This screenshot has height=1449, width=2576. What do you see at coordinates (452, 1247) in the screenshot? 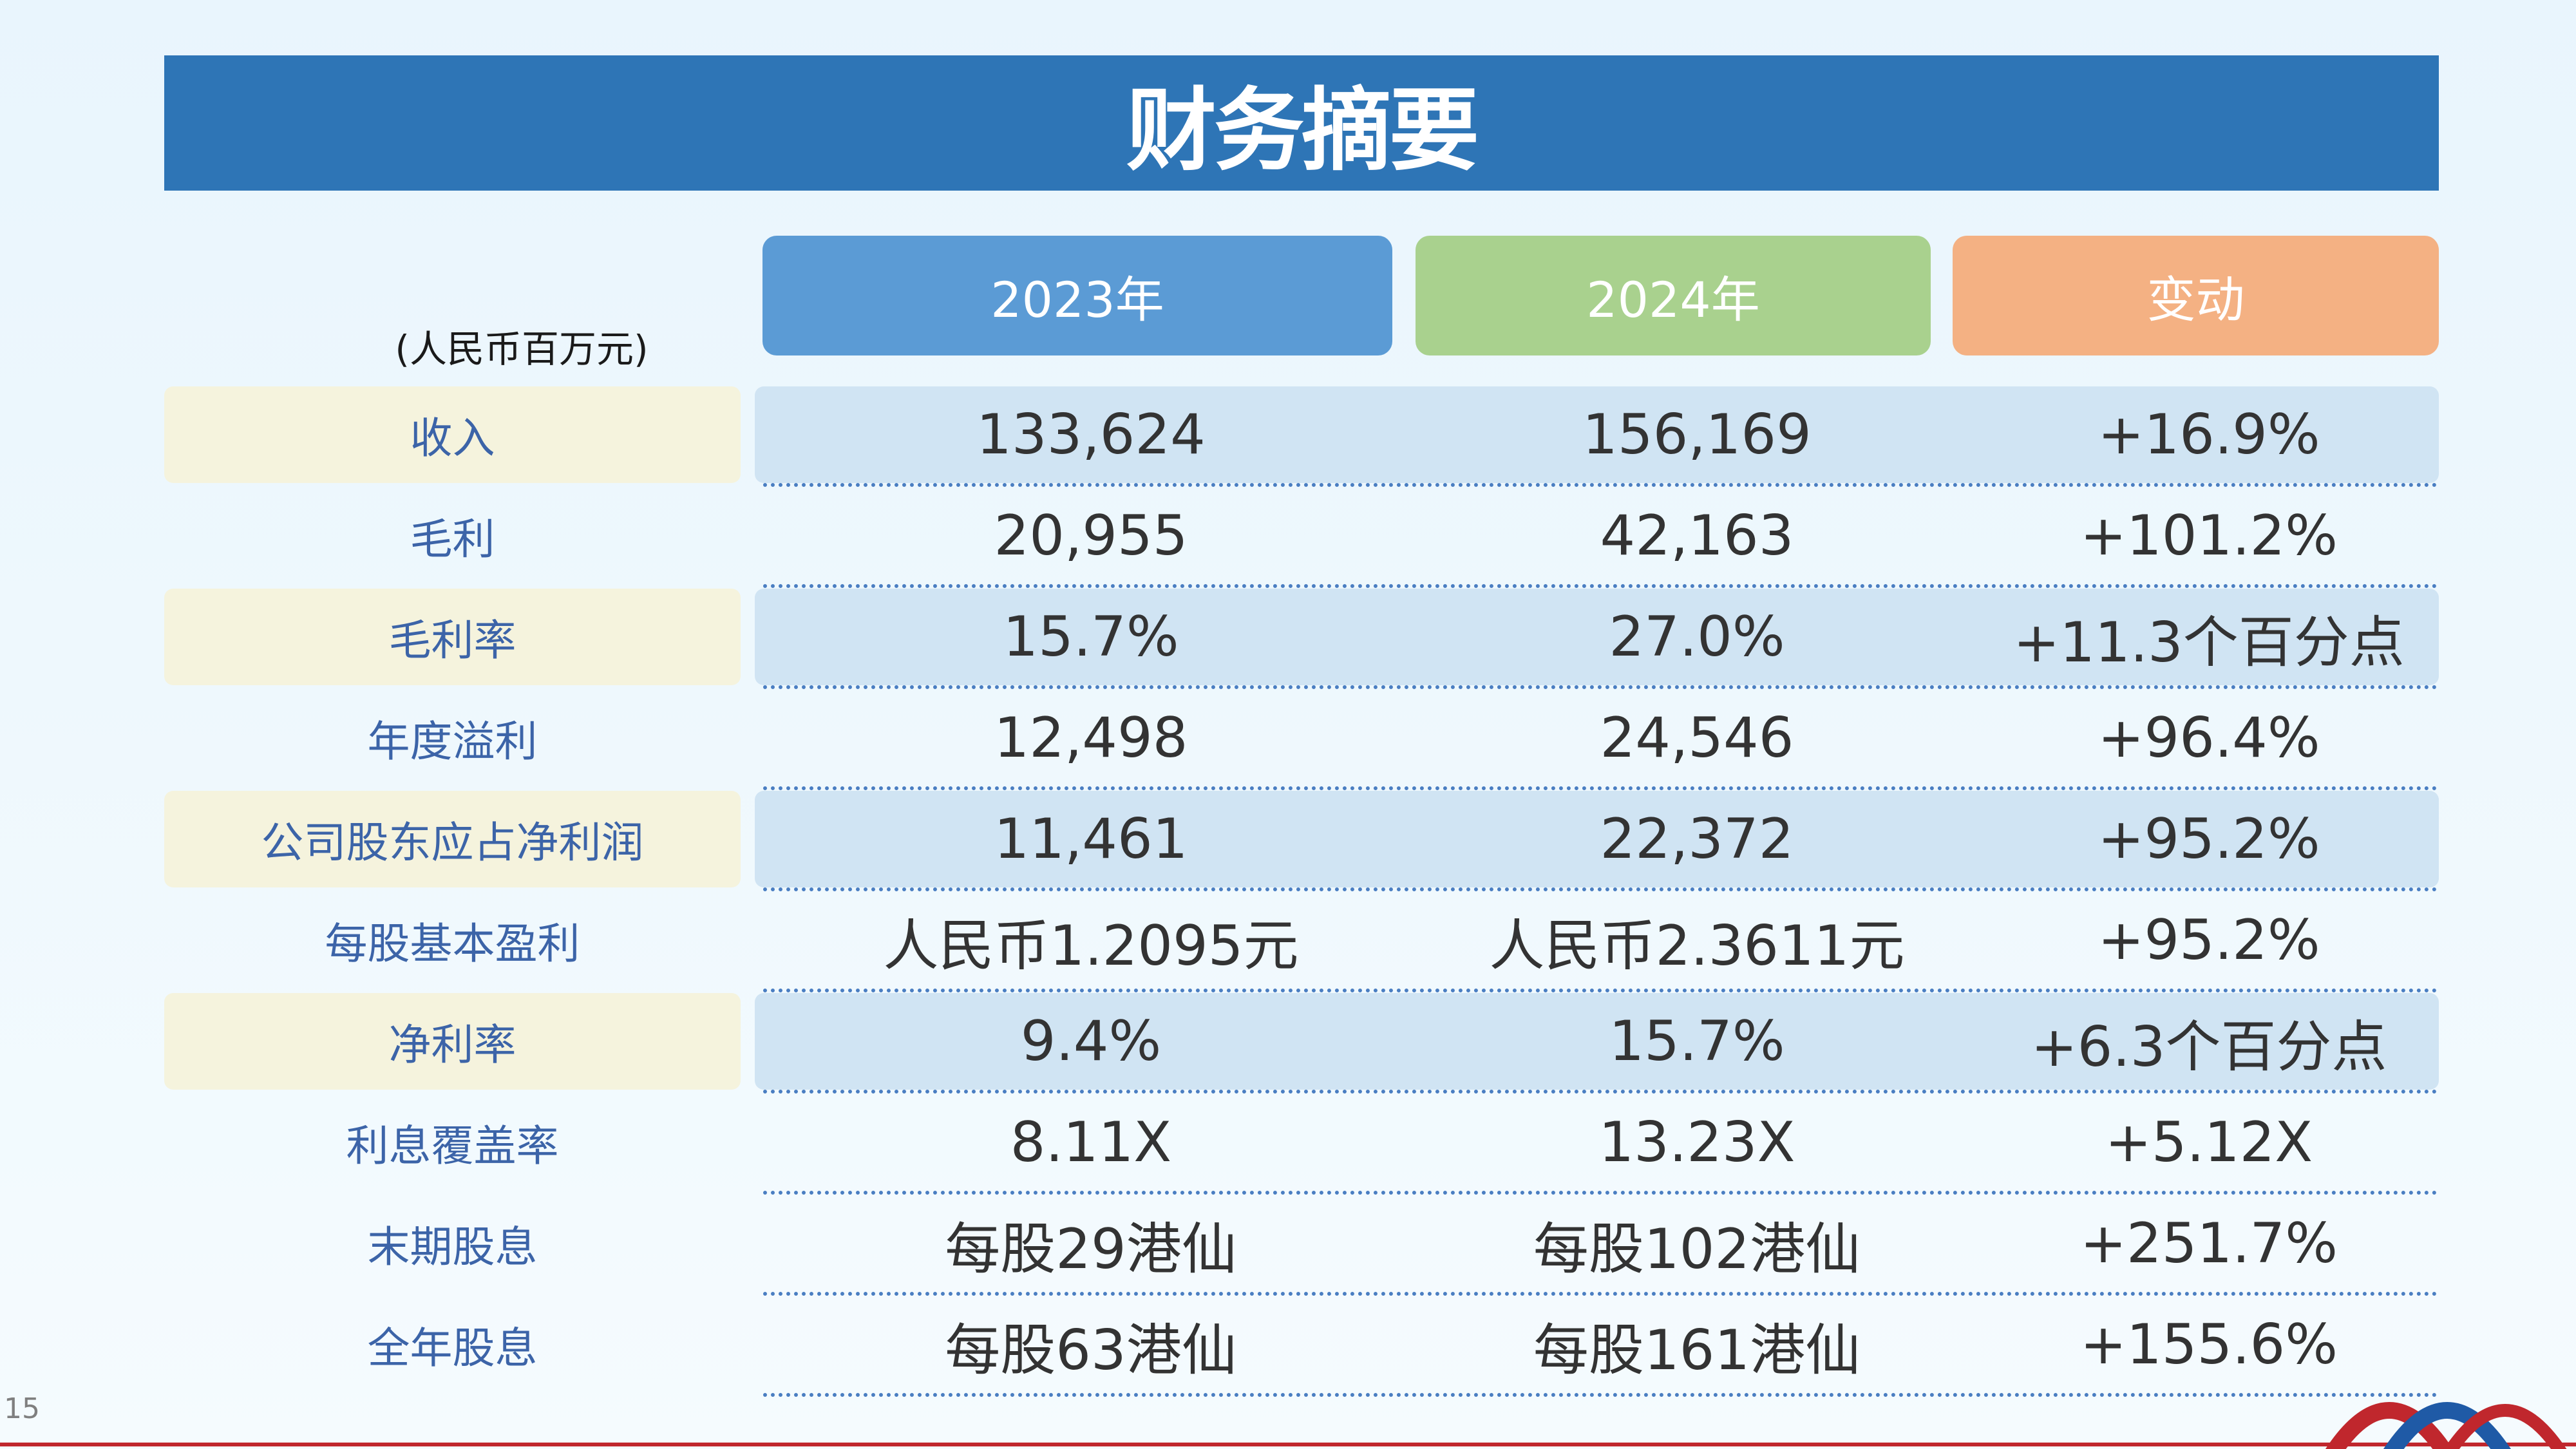
I see `row-label: 末期股息` at bounding box center [452, 1247].